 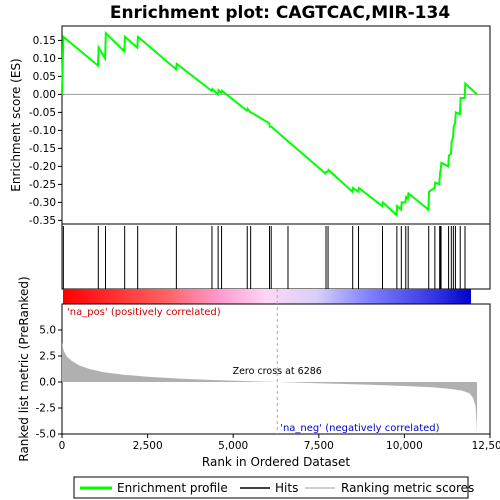 What do you see at coordinates (271, 487) in the screenshot?
I see `legend-box` at bounding box center [271, 487].